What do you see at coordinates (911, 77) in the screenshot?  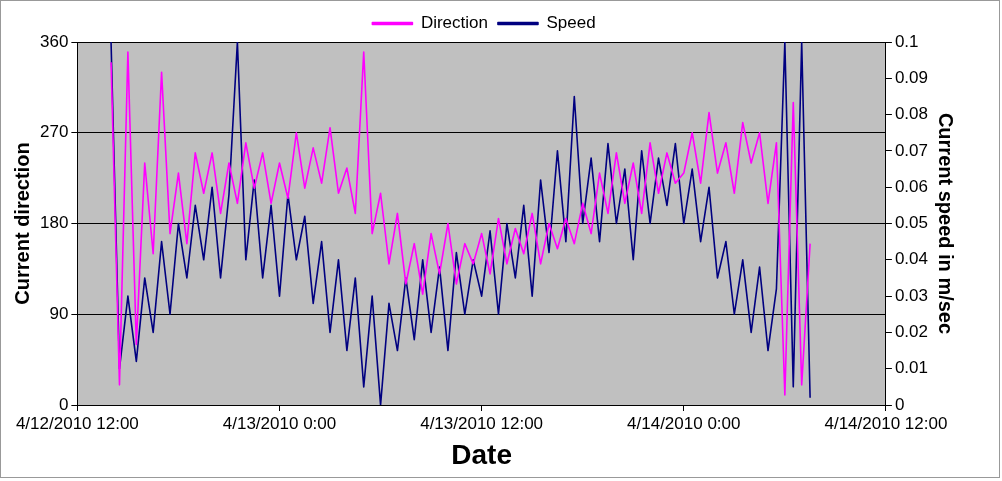 I see `y2-tick-label: 0.09` at bounding box center [911, 77].